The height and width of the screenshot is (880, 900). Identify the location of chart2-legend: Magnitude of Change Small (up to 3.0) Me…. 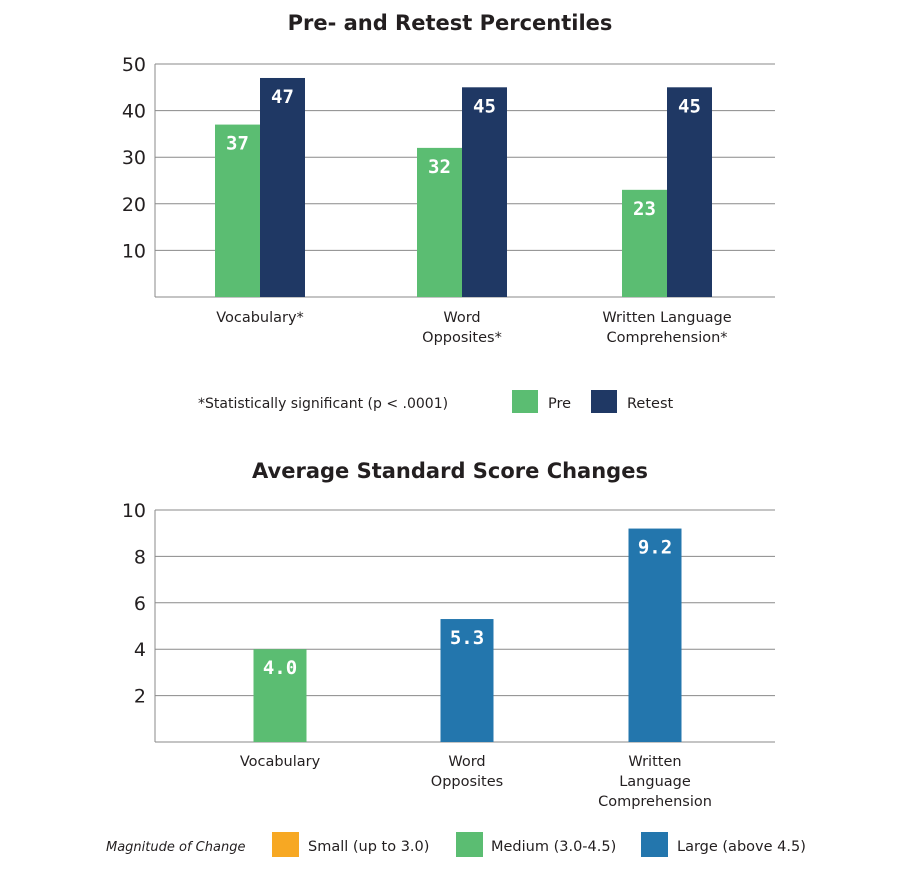
(456, 844).